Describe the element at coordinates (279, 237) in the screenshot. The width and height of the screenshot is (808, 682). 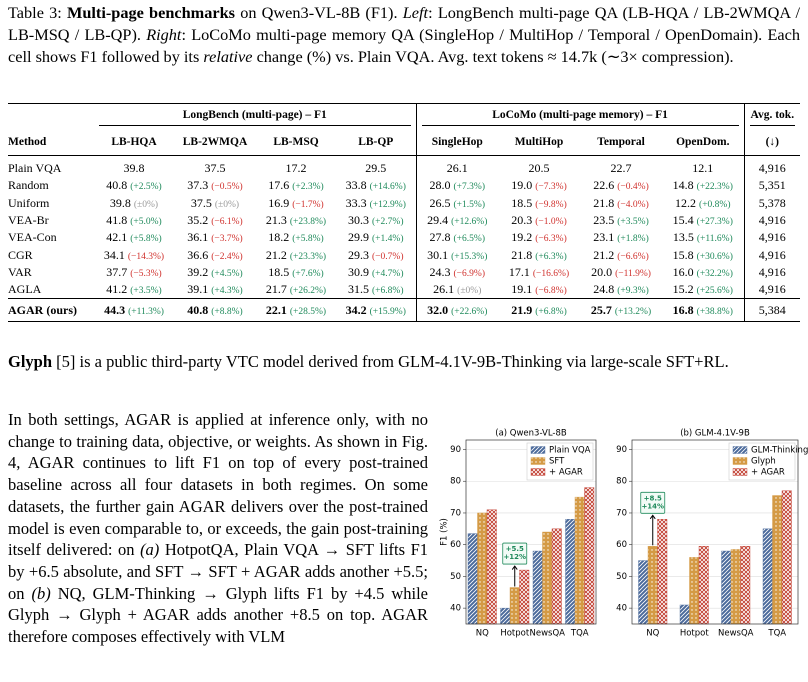
I see `f1-value: 18.2` at that location.